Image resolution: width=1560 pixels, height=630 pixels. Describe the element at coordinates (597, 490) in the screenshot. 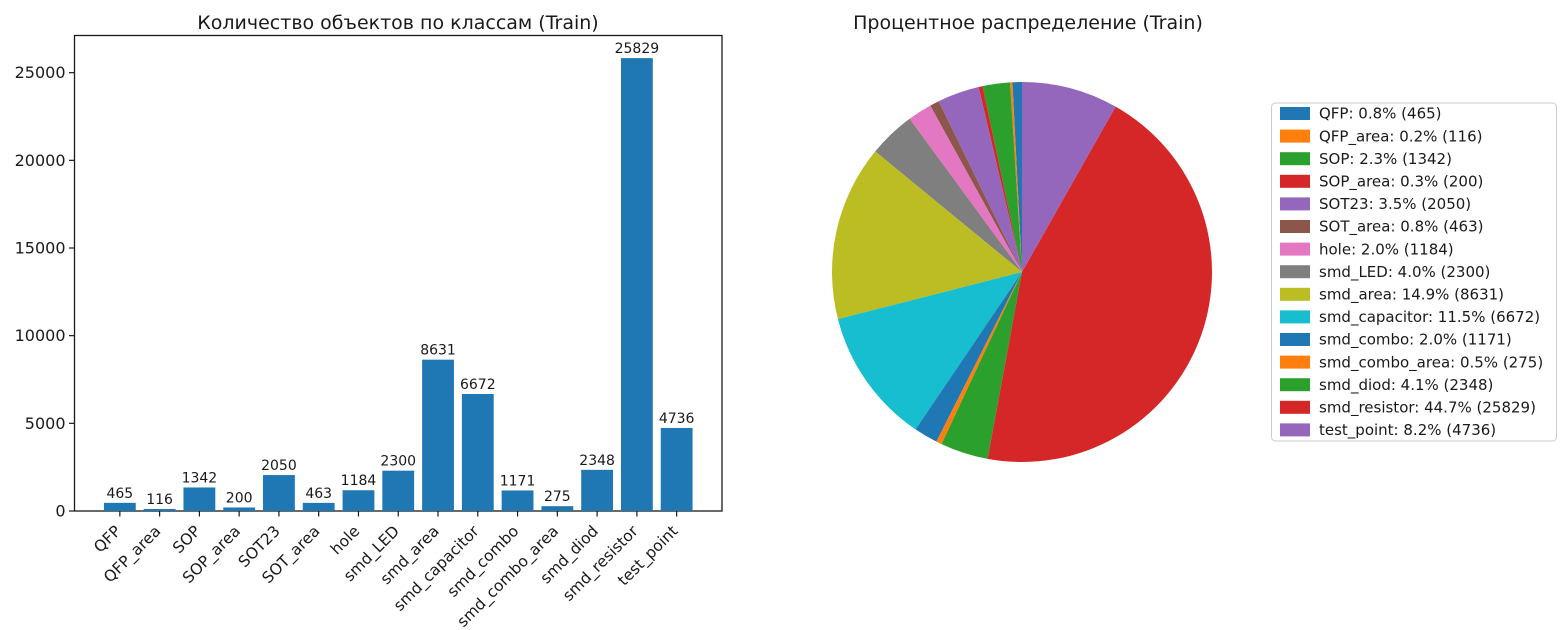

I see `bar-smd_diod` at that location.